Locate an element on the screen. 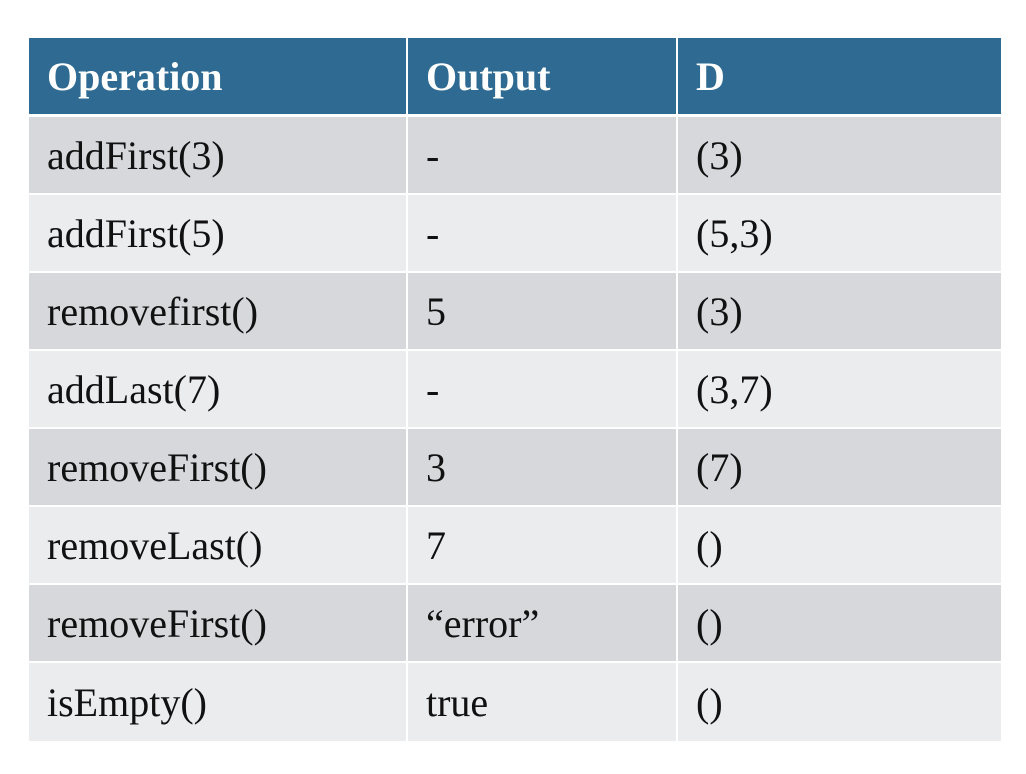 The image size is (1026, 774). table-row: removefirst() 5 (3) is located at coordinates (515, 312).